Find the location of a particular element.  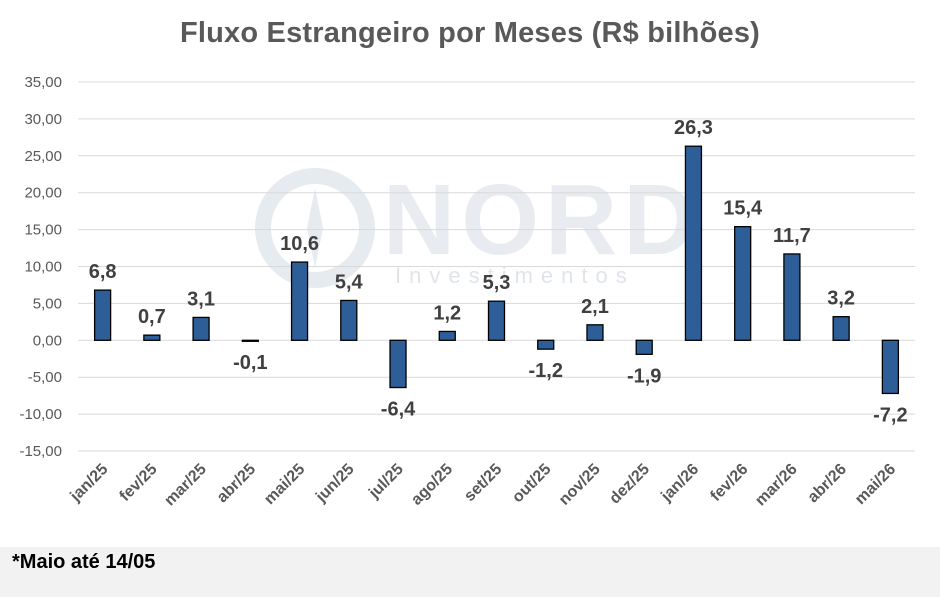

x-tick-label: abr/26 is located at coordinates (827, 483).